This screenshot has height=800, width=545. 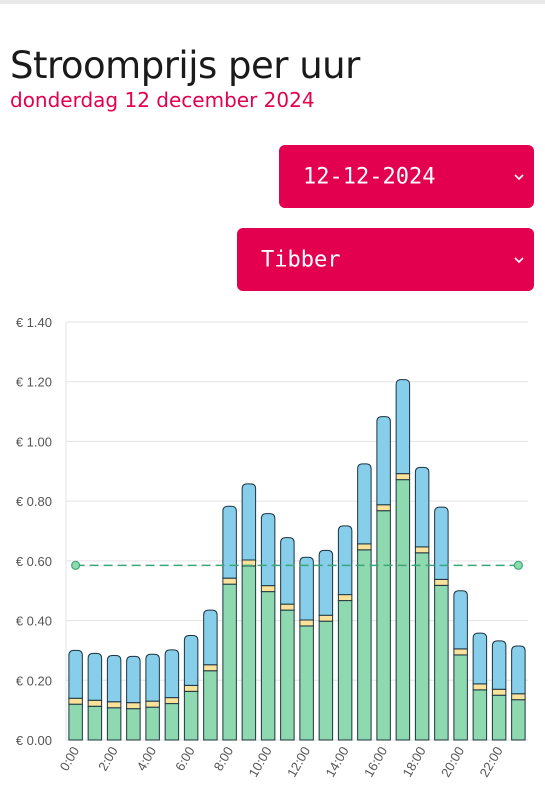 I want to click on y-tick-label: € 0.20, so click(x=34, y=680).